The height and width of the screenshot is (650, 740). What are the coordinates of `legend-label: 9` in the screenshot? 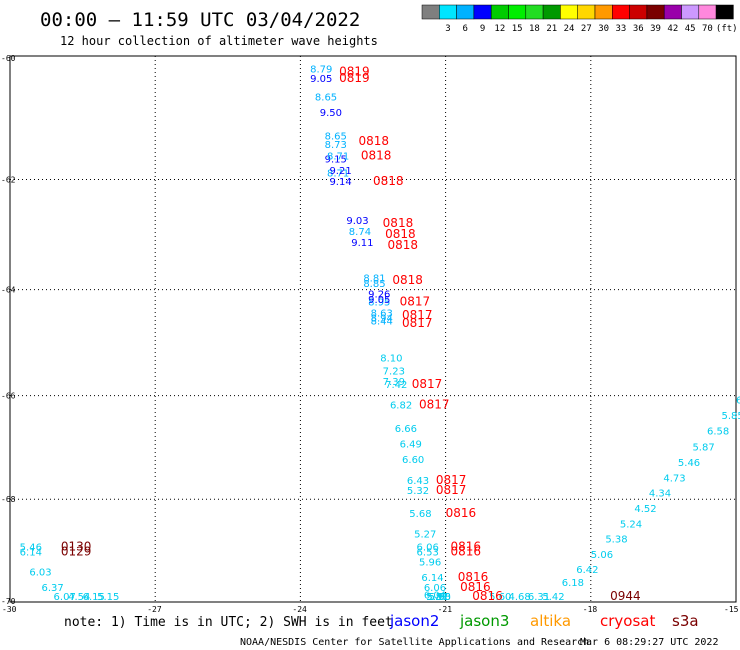 It's located at (482, 29).